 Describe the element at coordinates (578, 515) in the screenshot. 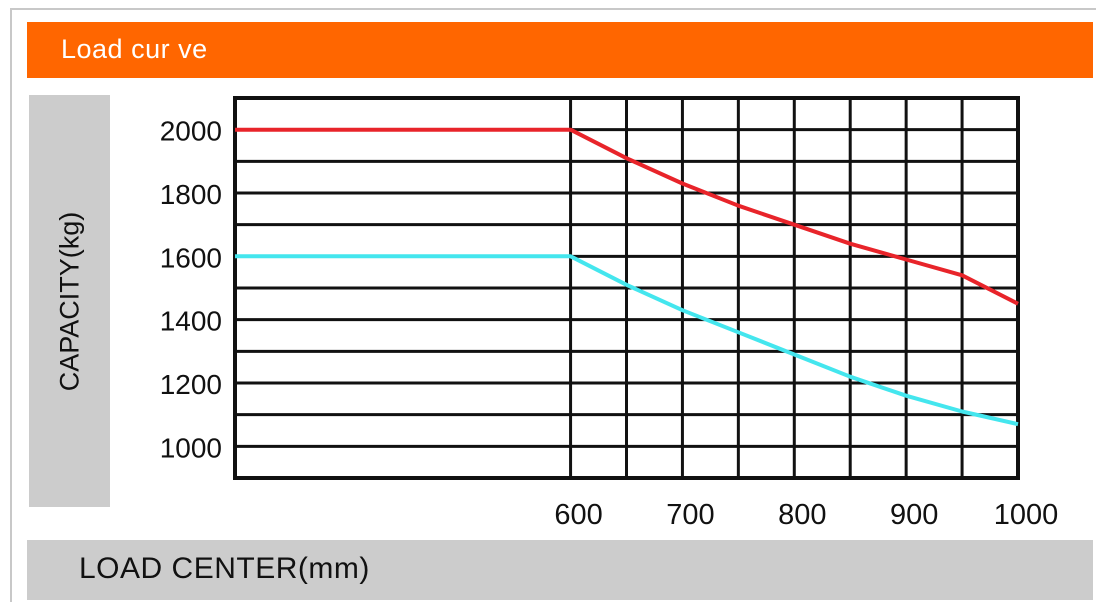

I see `x-tick-label: 600` at that location.